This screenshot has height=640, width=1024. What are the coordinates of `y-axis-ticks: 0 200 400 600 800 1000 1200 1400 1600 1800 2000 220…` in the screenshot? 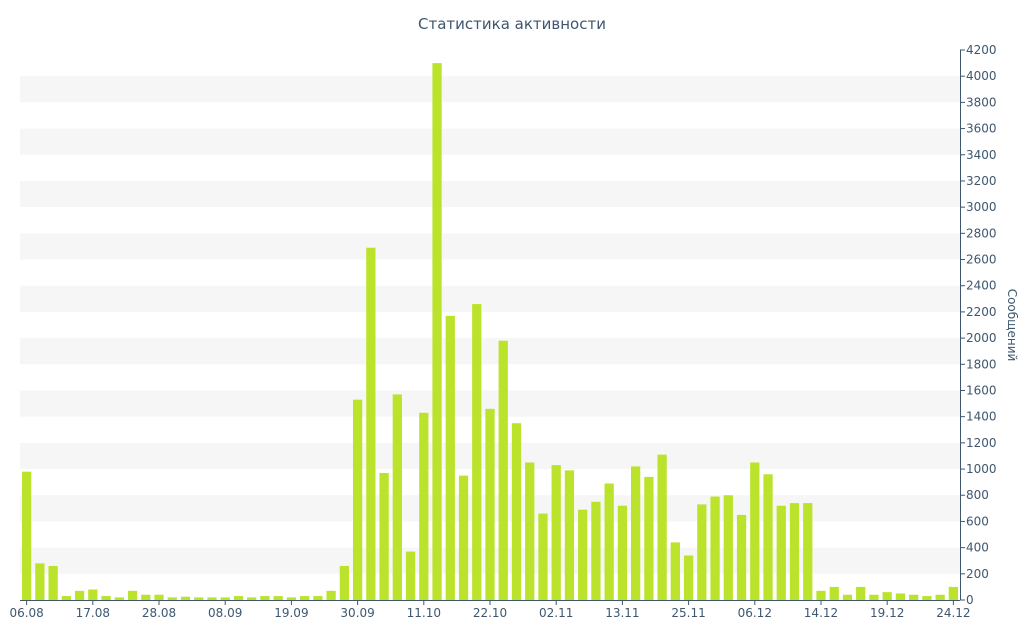 It's located at (978, 325).